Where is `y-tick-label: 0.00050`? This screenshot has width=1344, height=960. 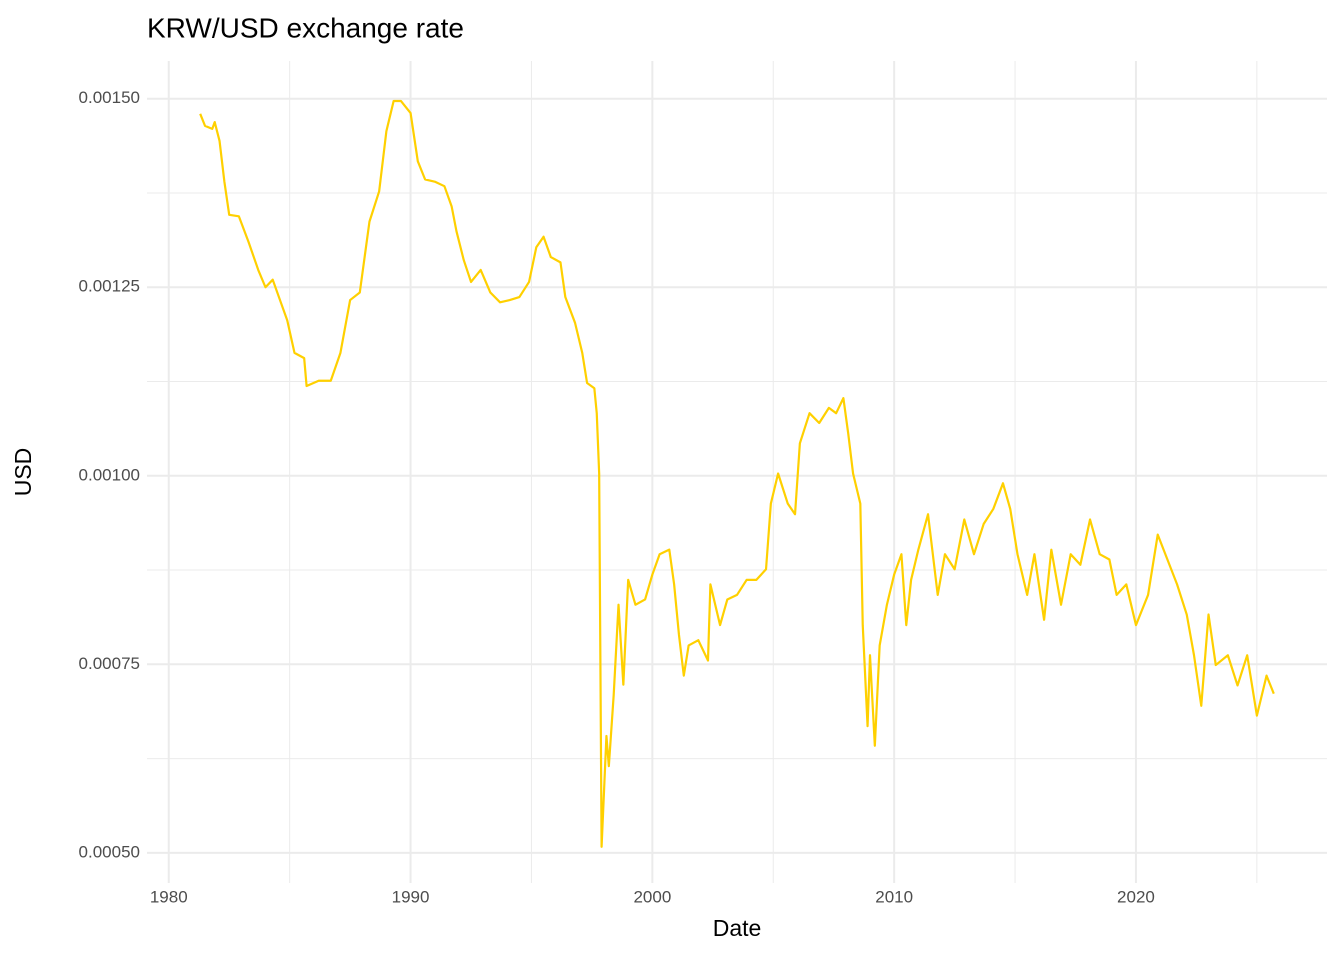
y-tick-label: 0.00050 is located at coordinates (109, 851).